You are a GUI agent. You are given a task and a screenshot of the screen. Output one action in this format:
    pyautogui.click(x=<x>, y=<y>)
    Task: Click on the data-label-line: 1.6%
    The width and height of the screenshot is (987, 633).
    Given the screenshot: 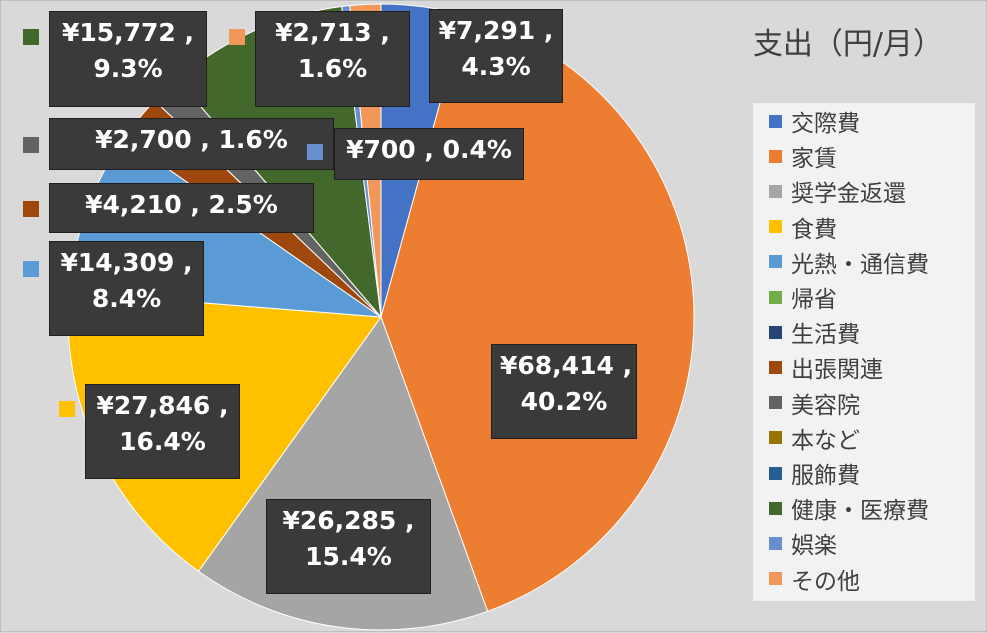 What is the action you would take?
    pyautogui.click(x=332, y=68)
    